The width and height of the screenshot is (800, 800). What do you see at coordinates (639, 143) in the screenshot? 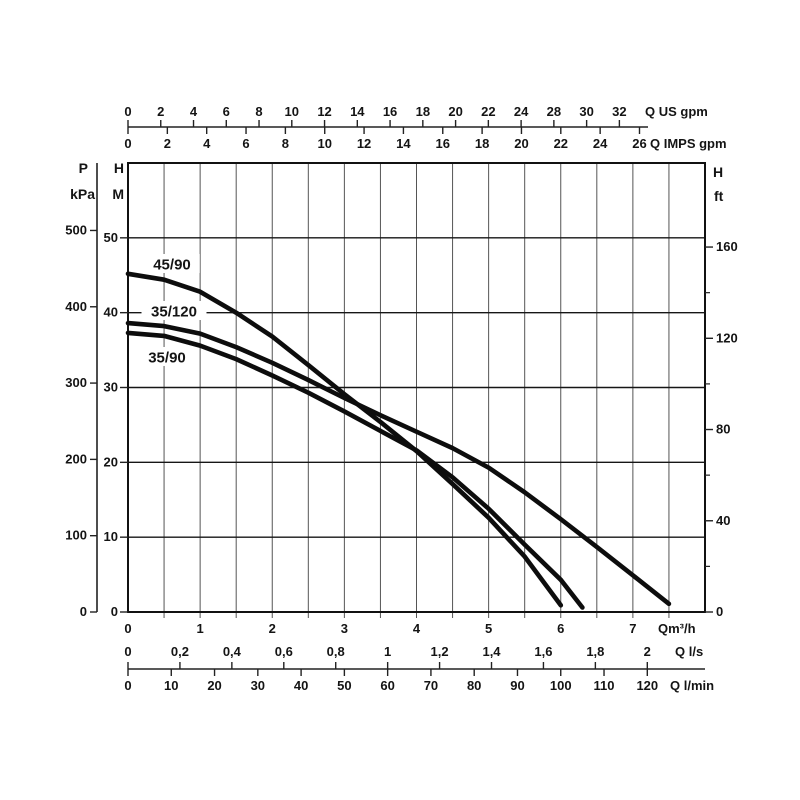
I see `imps-gpm-tick-label: 26` at bounding box center [639, 143].